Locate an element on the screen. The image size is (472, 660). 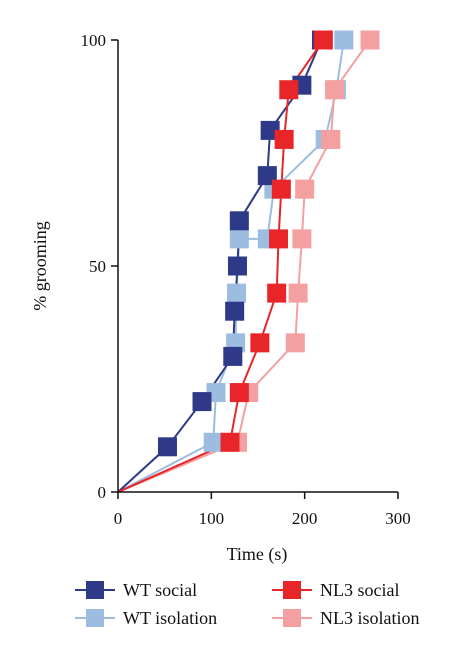
y-tick-label: 50 is located at coordinates (97, 266).